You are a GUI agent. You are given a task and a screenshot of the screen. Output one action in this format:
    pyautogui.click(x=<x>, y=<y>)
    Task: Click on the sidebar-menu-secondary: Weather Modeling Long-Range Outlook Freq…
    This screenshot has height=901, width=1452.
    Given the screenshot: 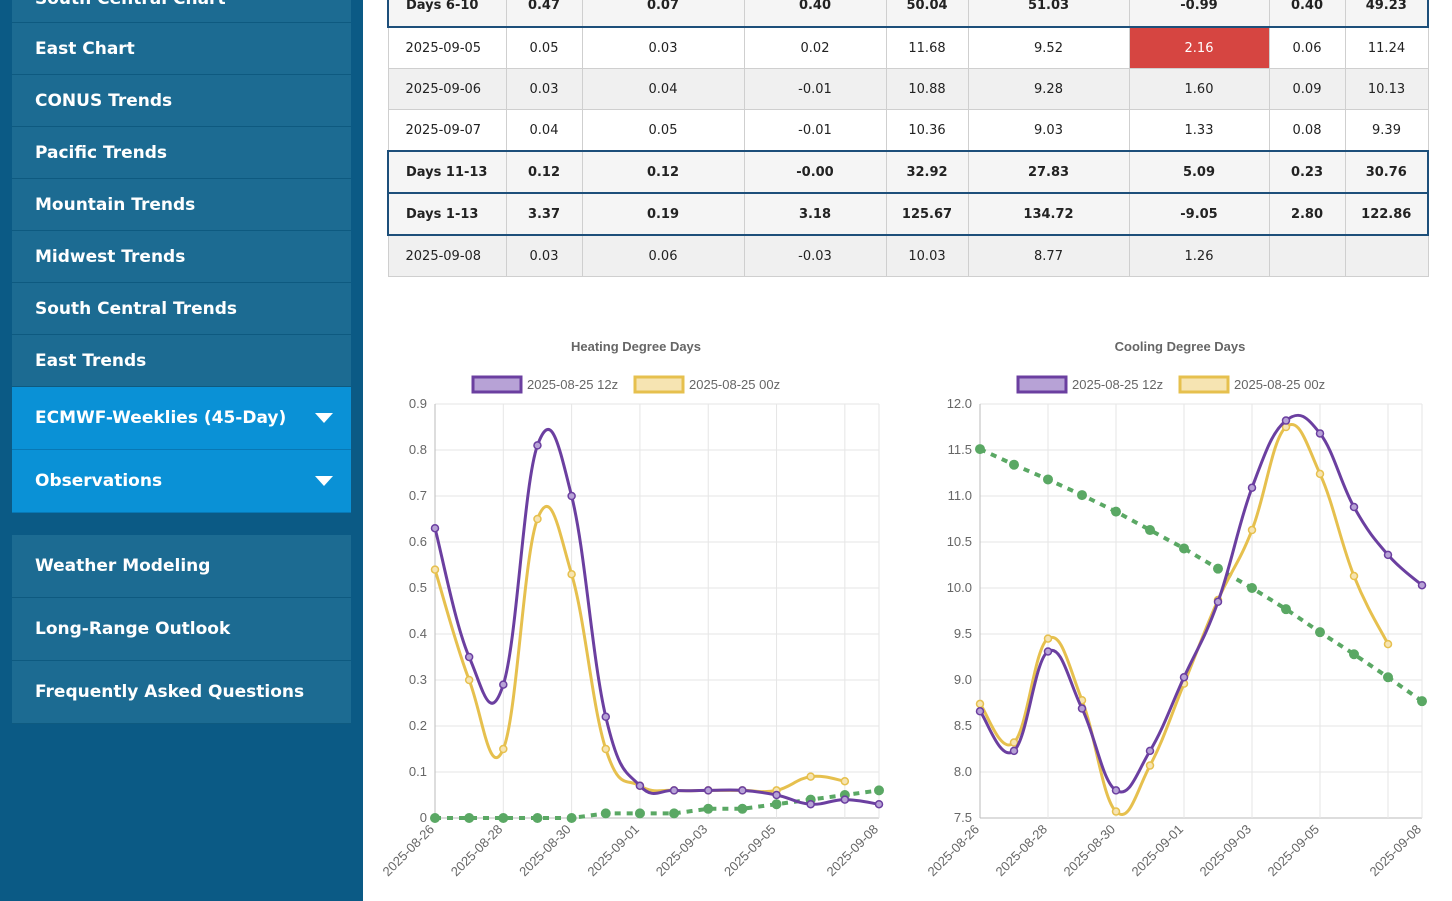 What is the action you would take?
    pyautogui.click(x=181, y=629)
    